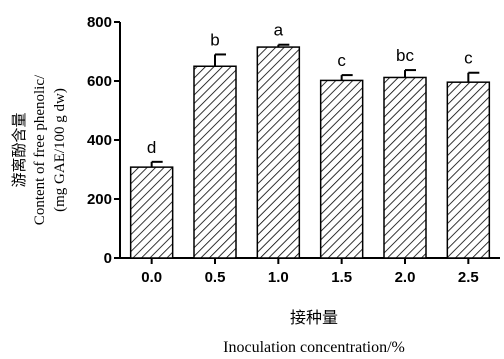 This screenshot has height=359, width=504. Describe the element at coordinates (278, 277) in the screenshot. I see `x-tick-label: 1.0` at that location.